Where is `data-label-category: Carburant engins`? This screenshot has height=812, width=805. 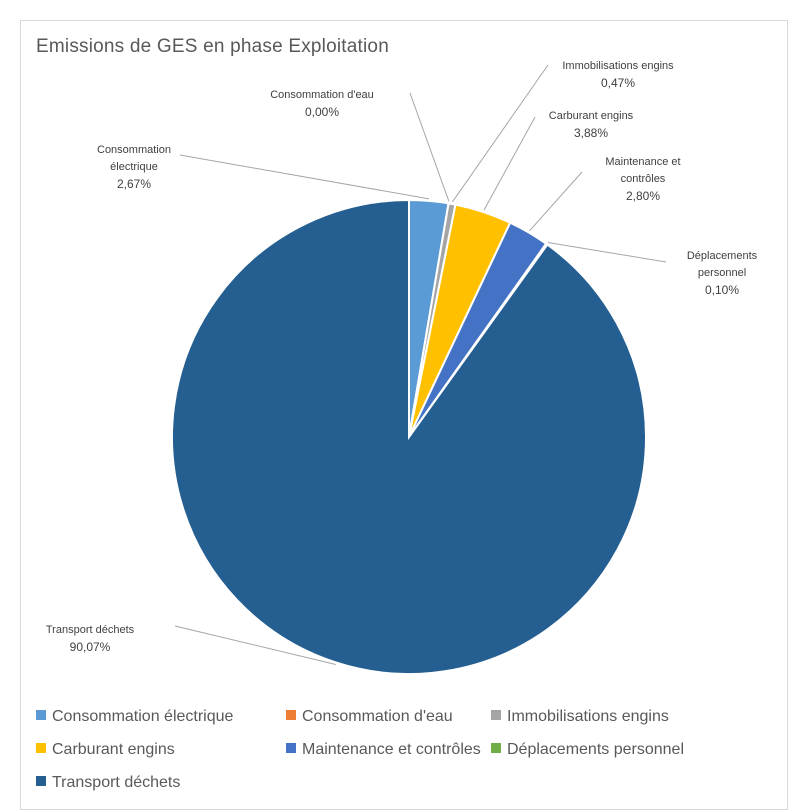
data-label-category: Carburant engins is located at coordinates (591, 116).